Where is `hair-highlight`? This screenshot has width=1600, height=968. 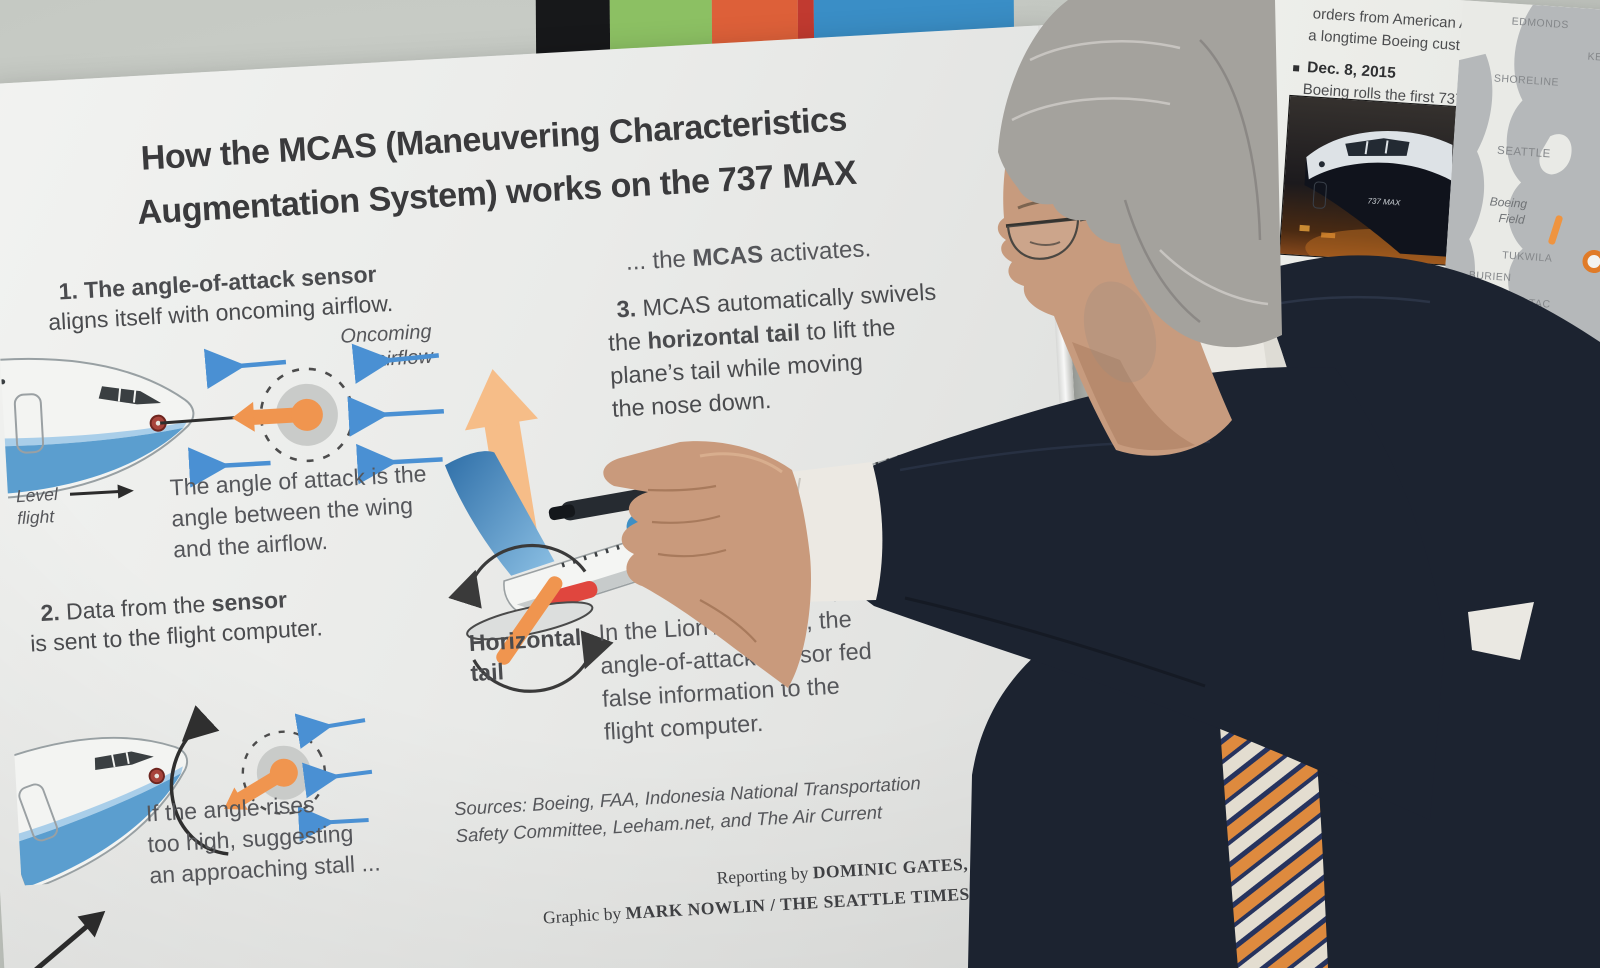
hair-highlight is located at coordinates (1140, 173).